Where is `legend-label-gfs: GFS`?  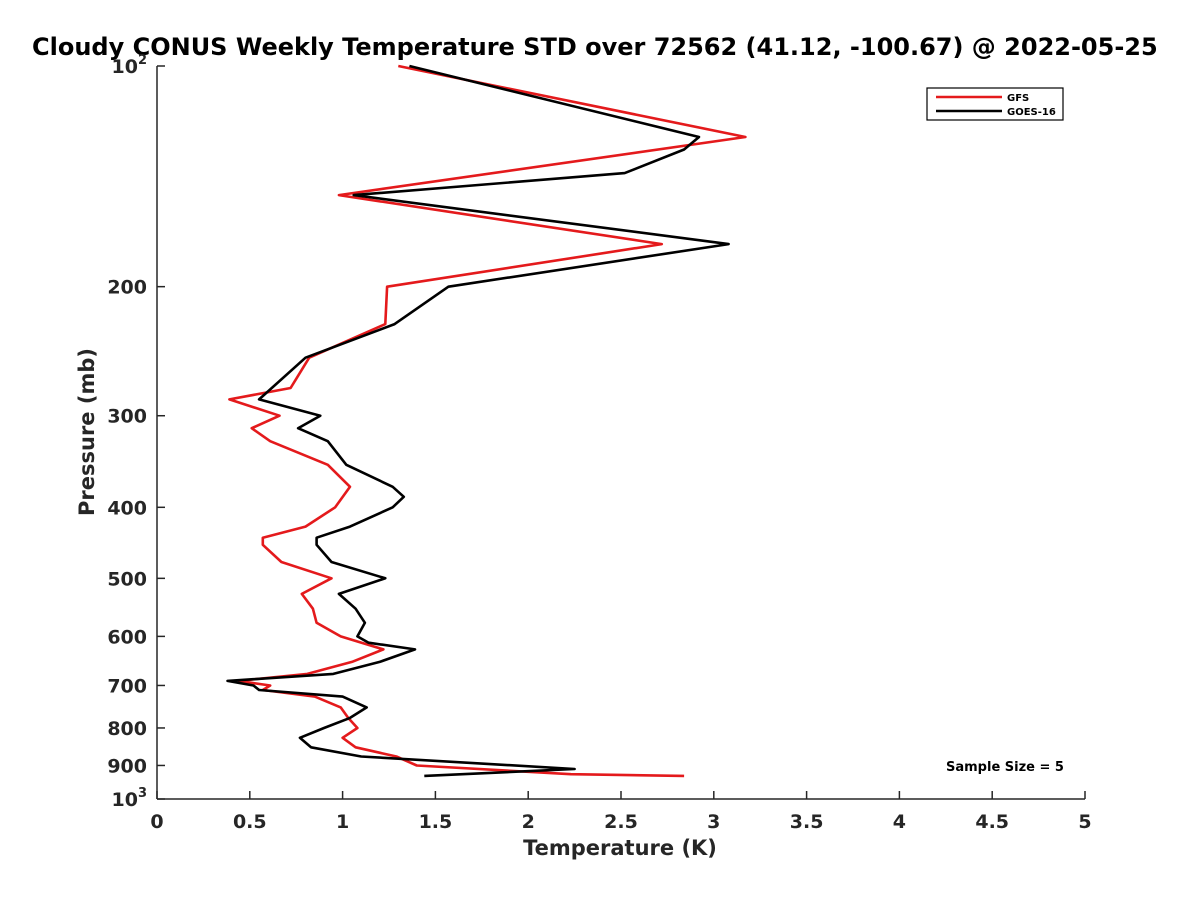 legend-label-gfs: GFS is located at coordinates (1018, 98).